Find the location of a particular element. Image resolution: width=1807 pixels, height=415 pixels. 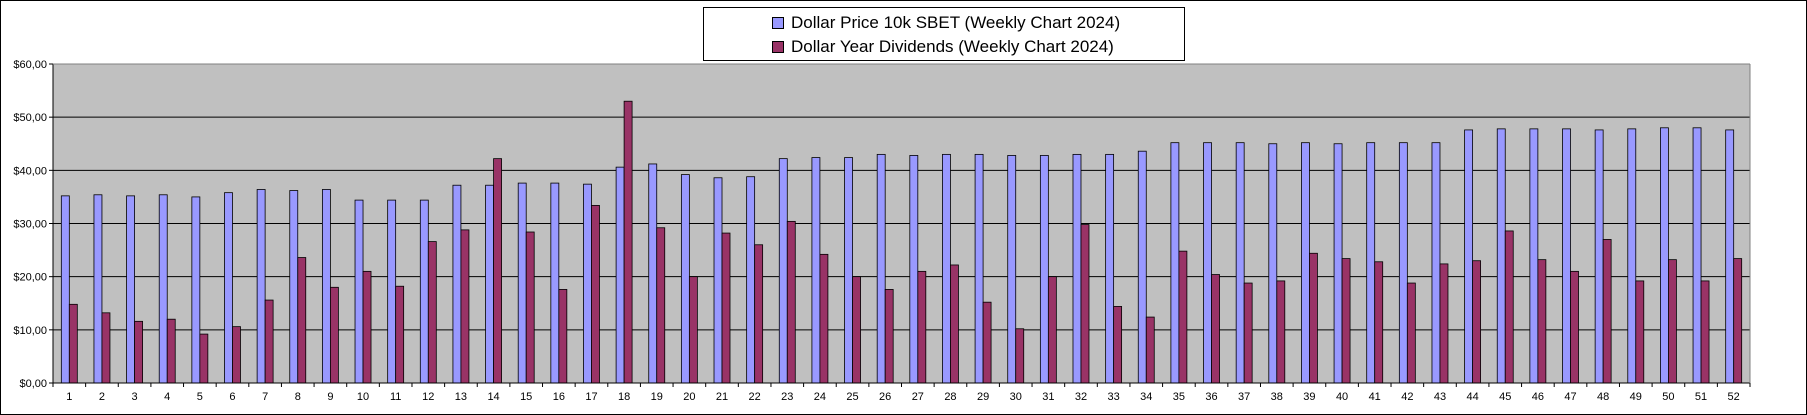

x-tick-label: 40 is located at coordinates (1342, 397).